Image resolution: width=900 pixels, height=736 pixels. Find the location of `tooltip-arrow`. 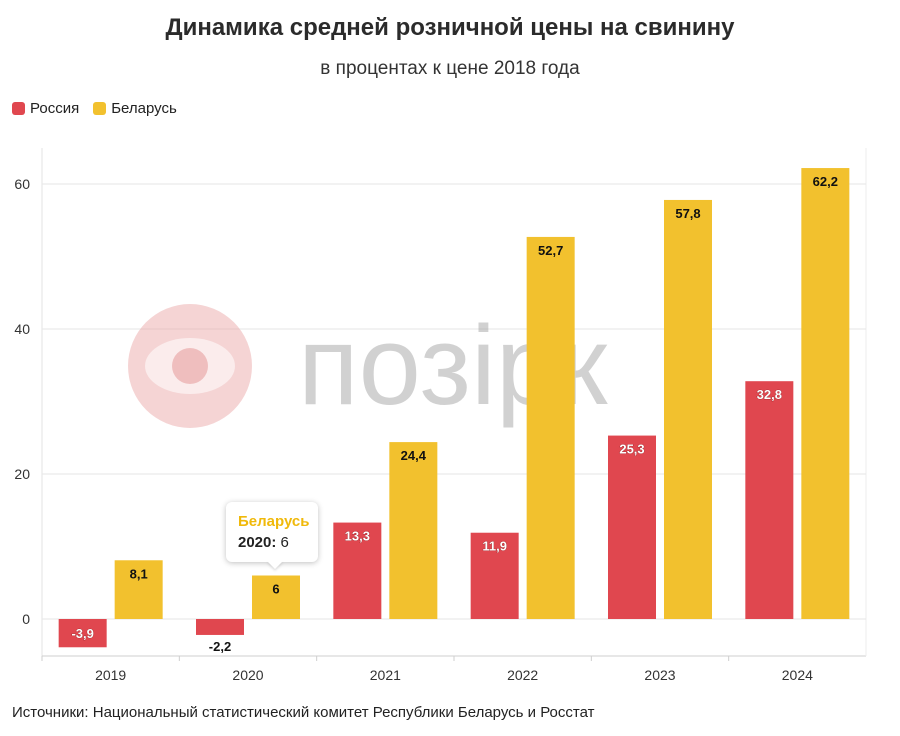

tooltip-arrow is located at coordinates (275, 565).